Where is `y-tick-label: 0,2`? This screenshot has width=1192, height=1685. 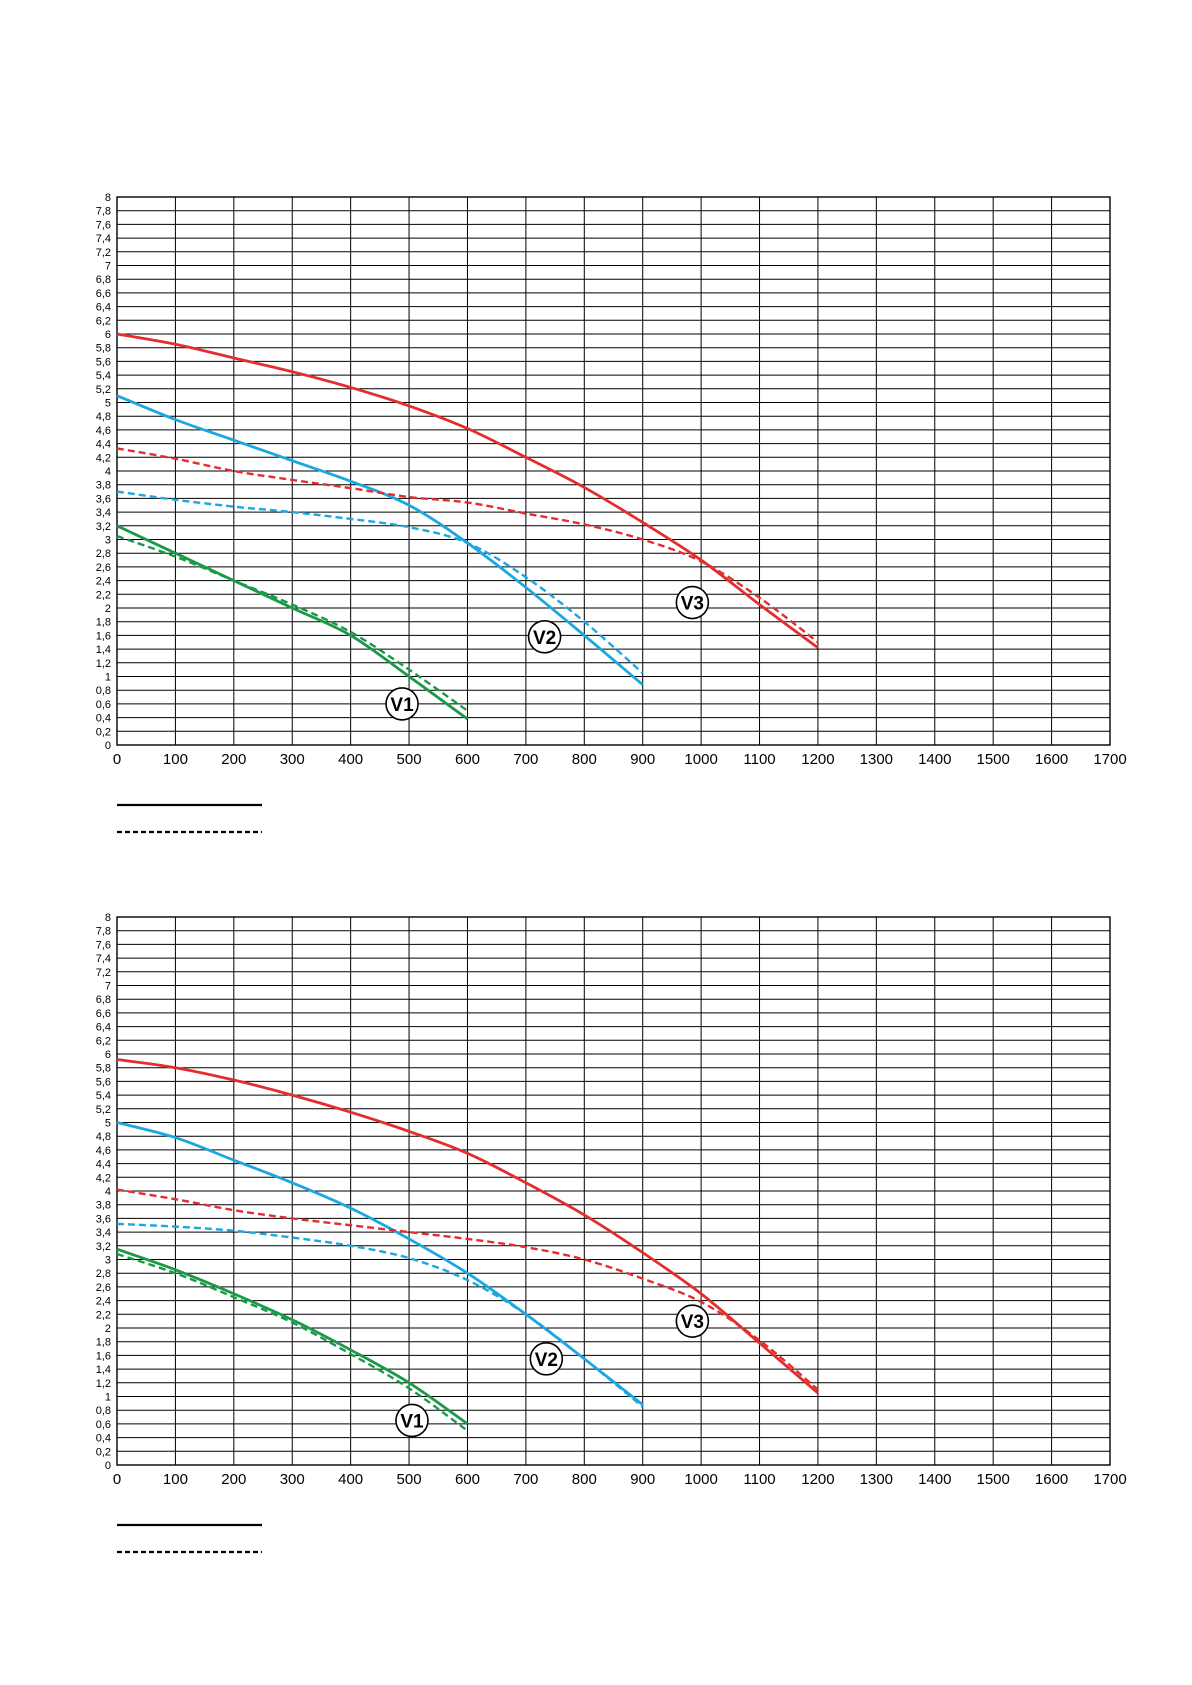
y-tick-label: 0,2 is located at coordinates (103, 732).